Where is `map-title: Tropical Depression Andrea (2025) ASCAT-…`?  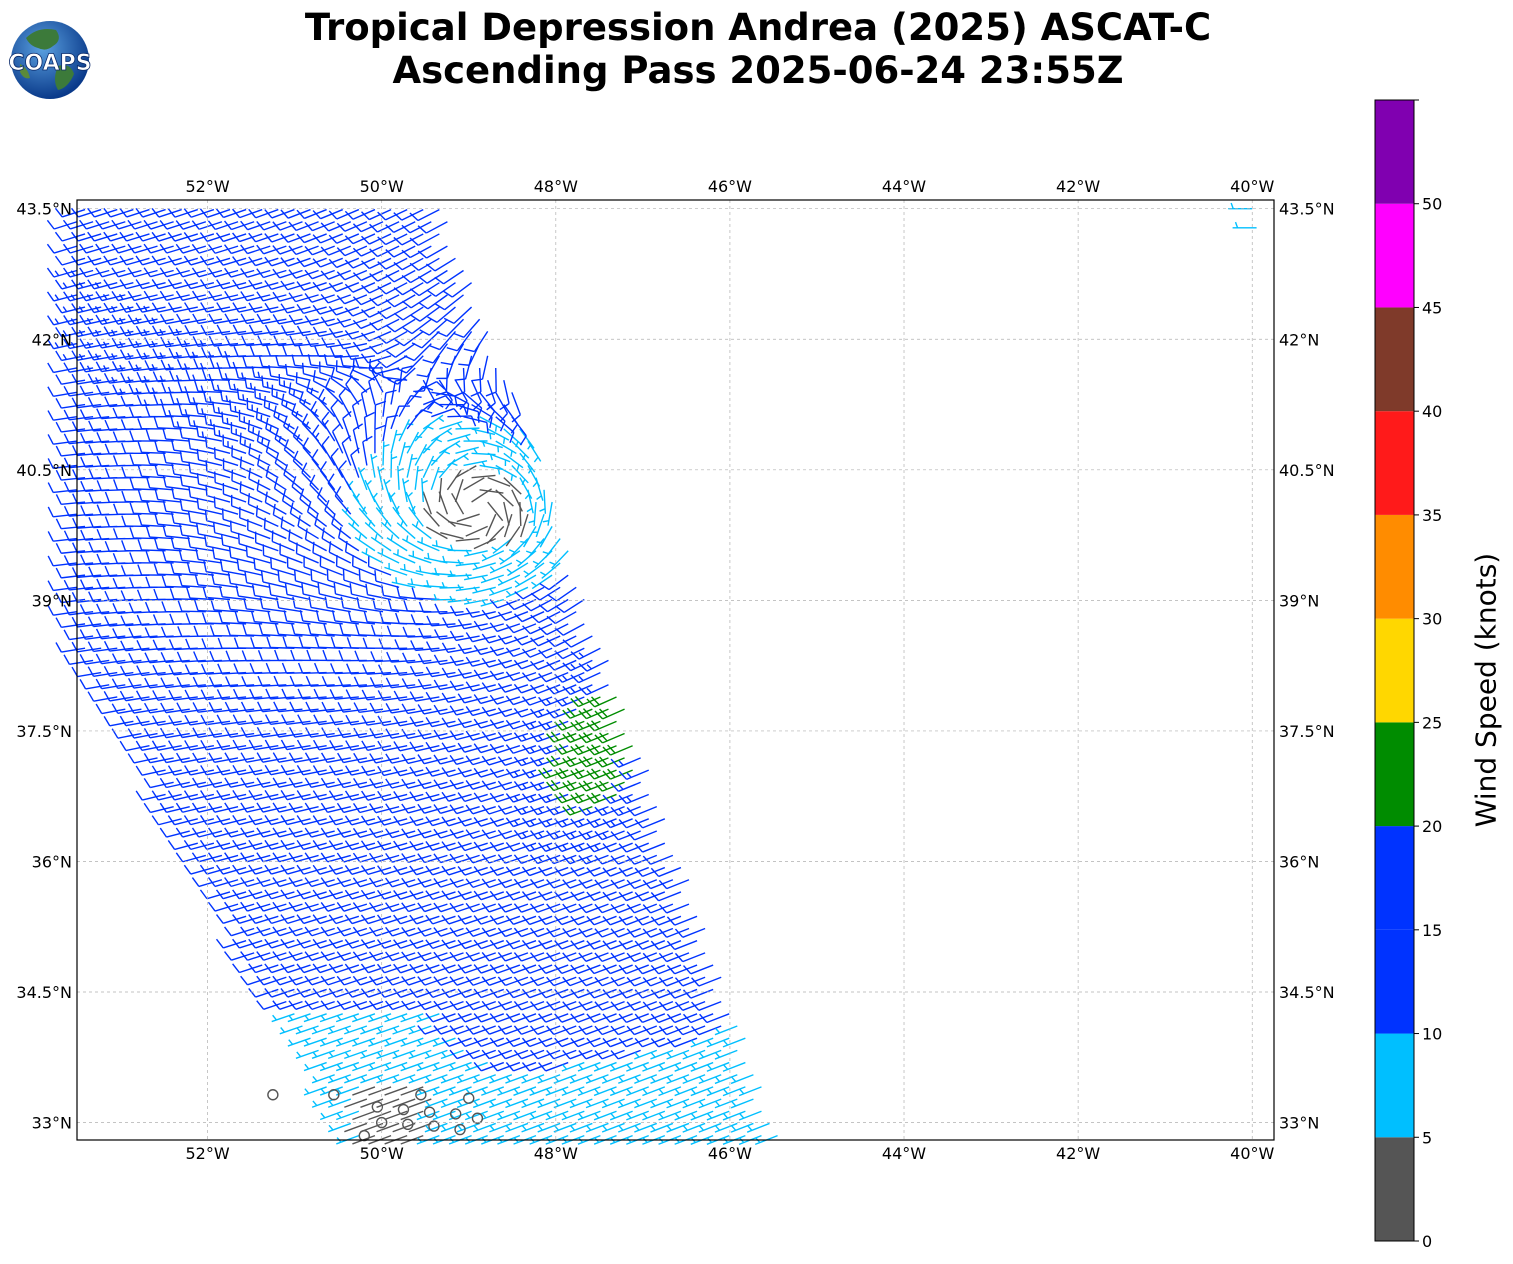
map-title: Tropical Depression Andrea (2025) ASCAT-… is located at coordinates (758, 49).